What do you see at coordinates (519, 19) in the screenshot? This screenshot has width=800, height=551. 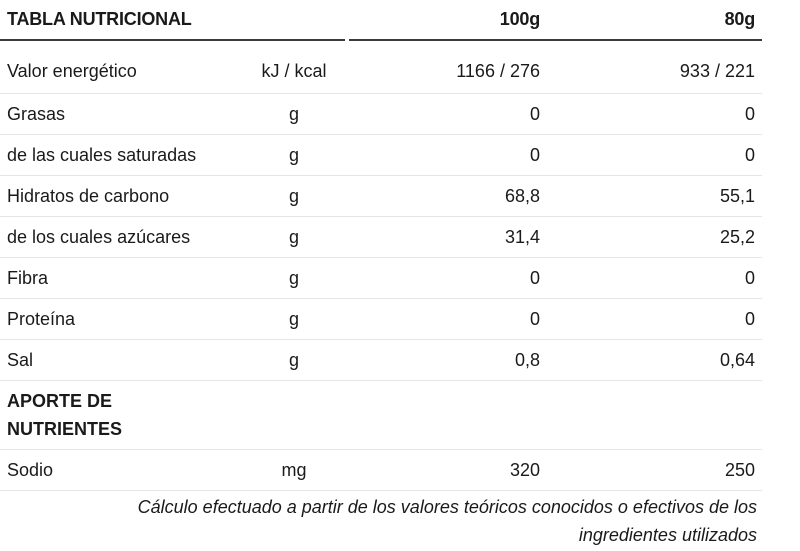 I see `column-header-100g: 100g` at bounding box center [519, 19].